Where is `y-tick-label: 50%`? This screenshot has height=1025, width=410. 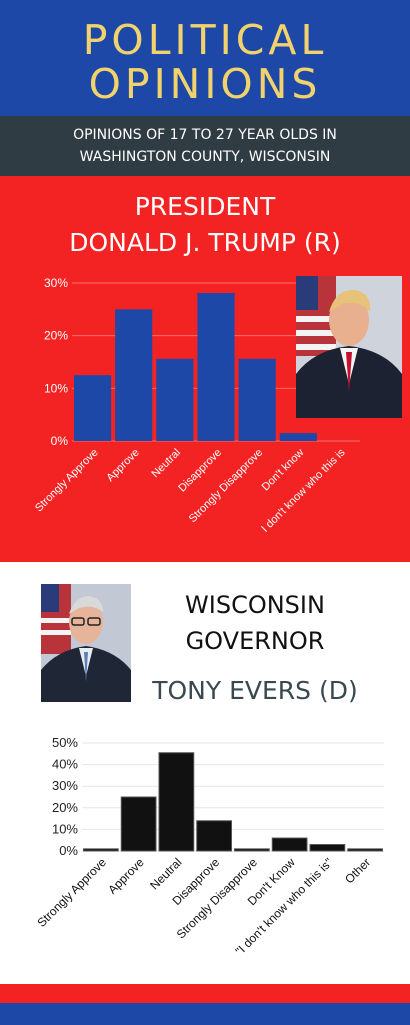 y-tick-label: 50% is located at coordinates (65, 742).